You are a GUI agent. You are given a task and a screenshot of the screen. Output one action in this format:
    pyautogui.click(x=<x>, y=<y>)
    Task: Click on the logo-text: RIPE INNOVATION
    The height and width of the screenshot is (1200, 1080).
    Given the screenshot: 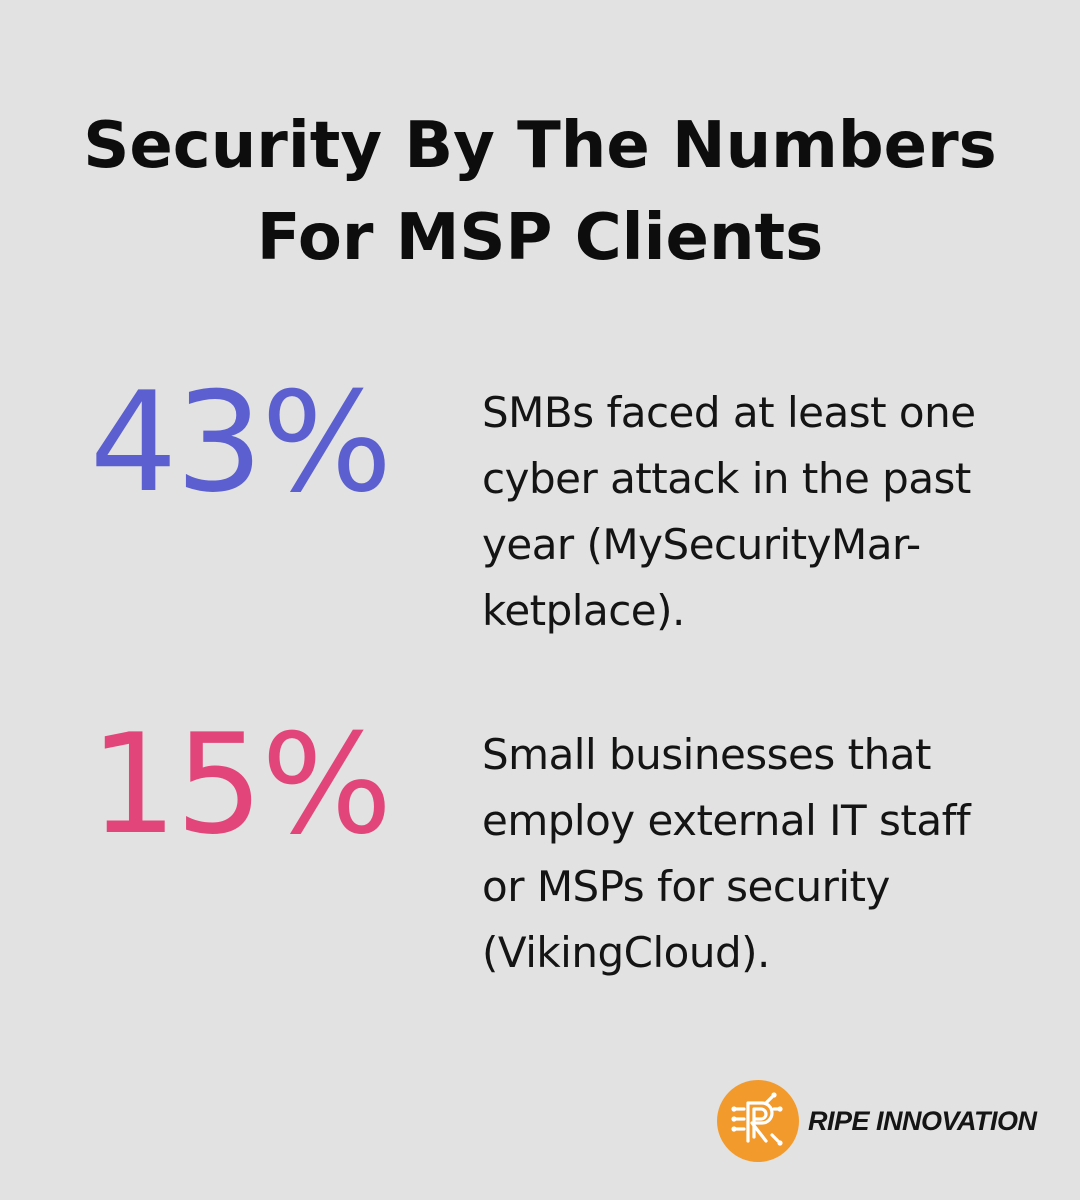 What is the action you would take?
    pyautogui.click(x=922, y=1120)
    